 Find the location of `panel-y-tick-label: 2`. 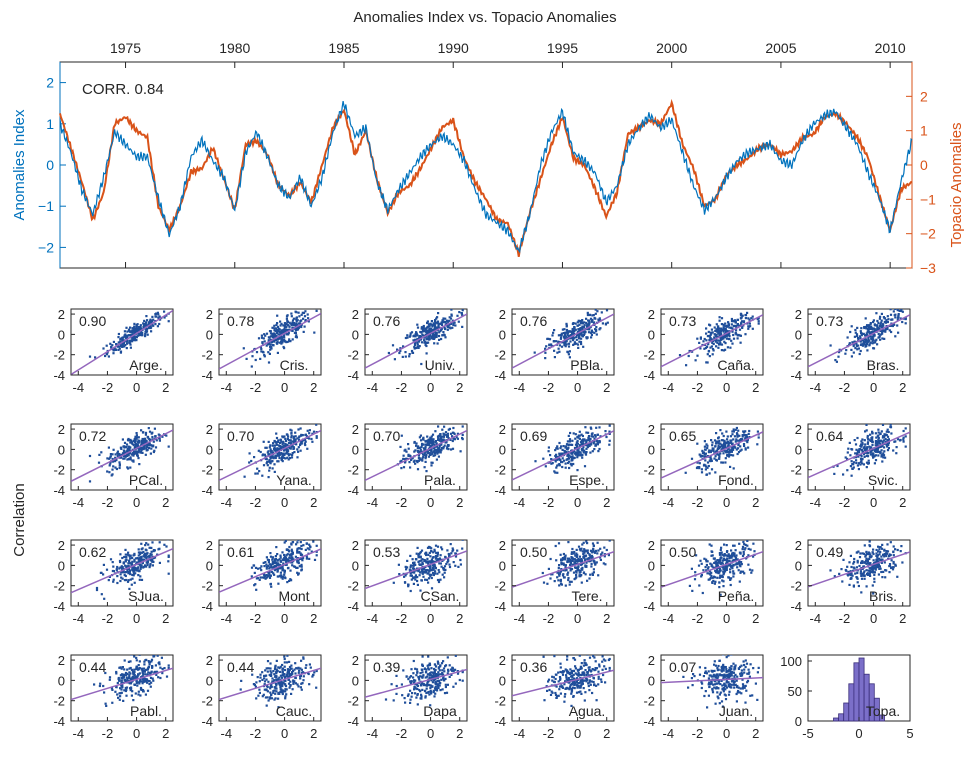

panel-y-tick-label: 2 is located at coordinates (355, 429).